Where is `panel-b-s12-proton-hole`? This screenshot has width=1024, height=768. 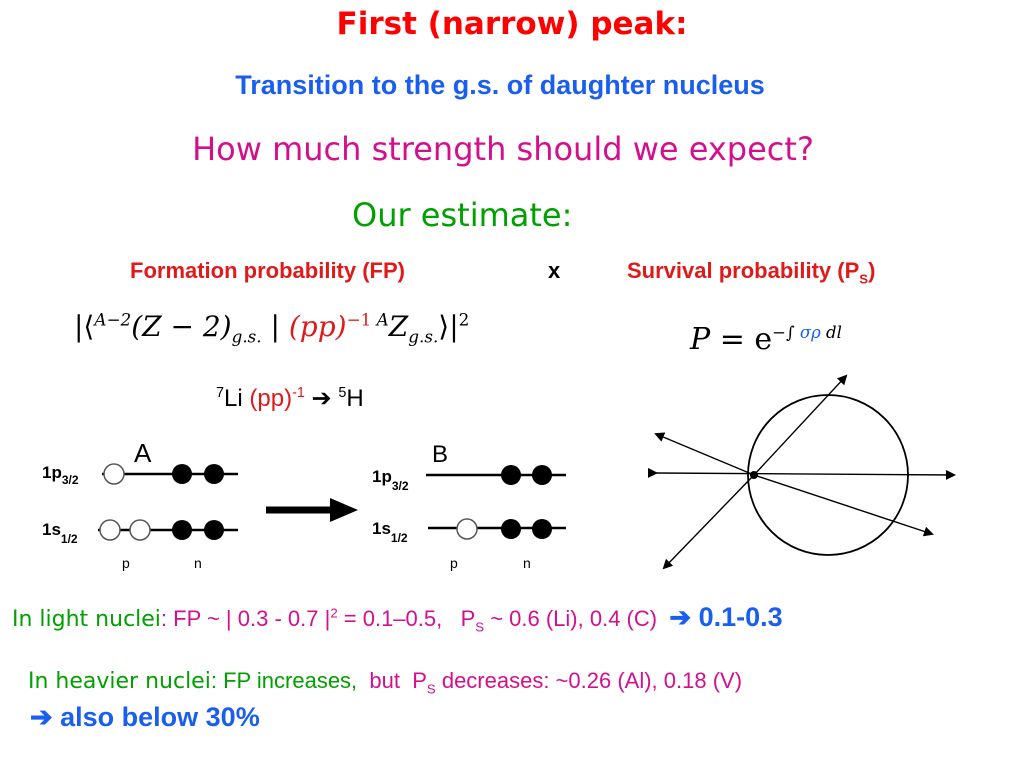
panel-b-s12-proton-hole is located at coordinates (467, 529).